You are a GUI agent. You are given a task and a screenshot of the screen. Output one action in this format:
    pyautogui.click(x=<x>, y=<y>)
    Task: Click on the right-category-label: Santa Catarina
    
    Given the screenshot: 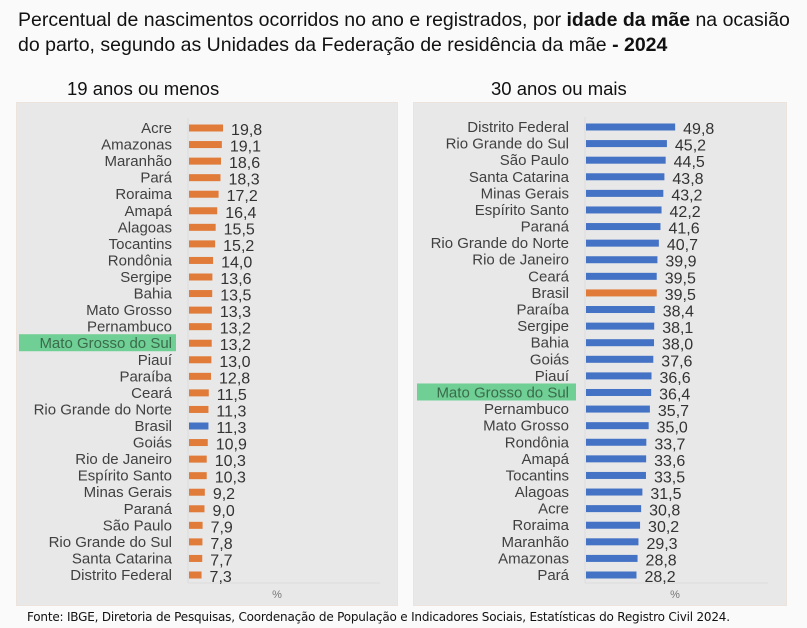 What is the action you would take?
    pyautogui.click(x=519, y=177)
    